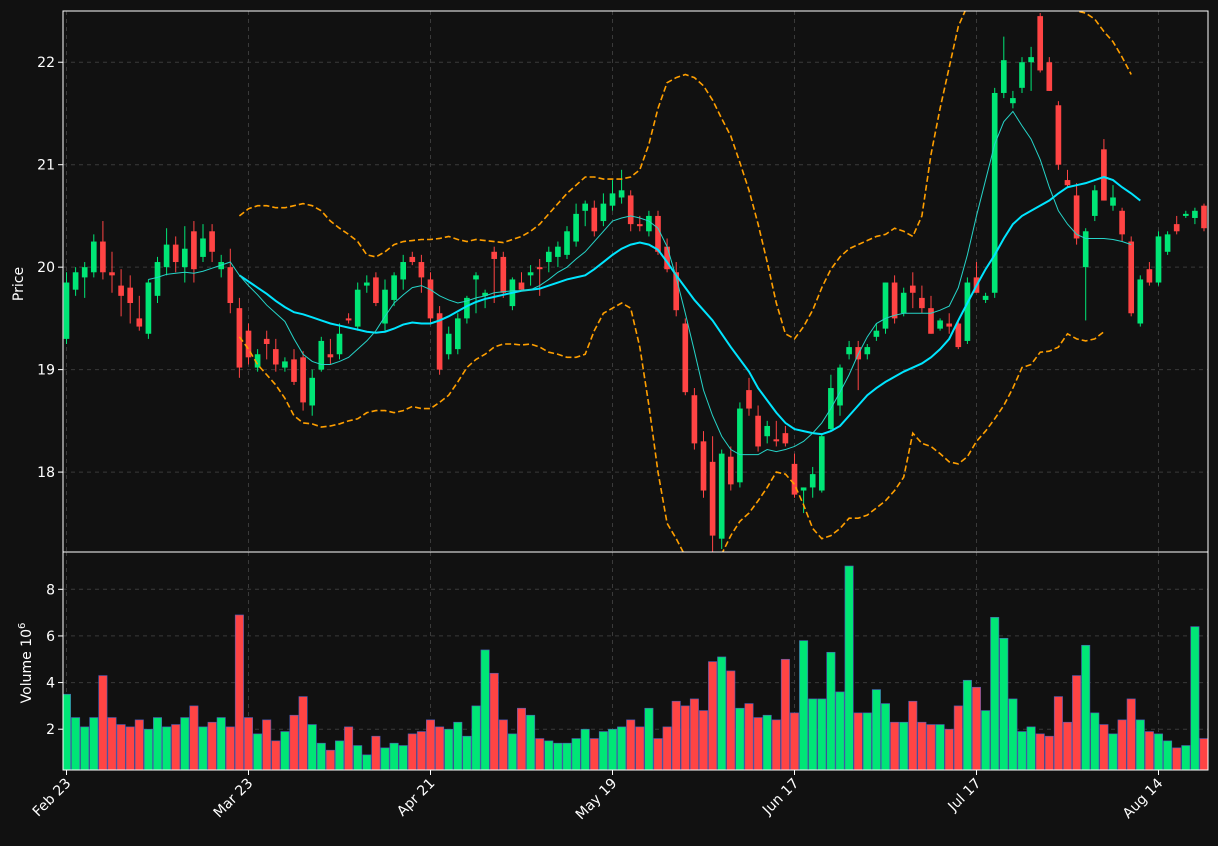  What do you see at coordinates (54, 660) in the screenshot?
I see `volume-y-axis: 2 4 6 8` at bounding box center [54, 660].